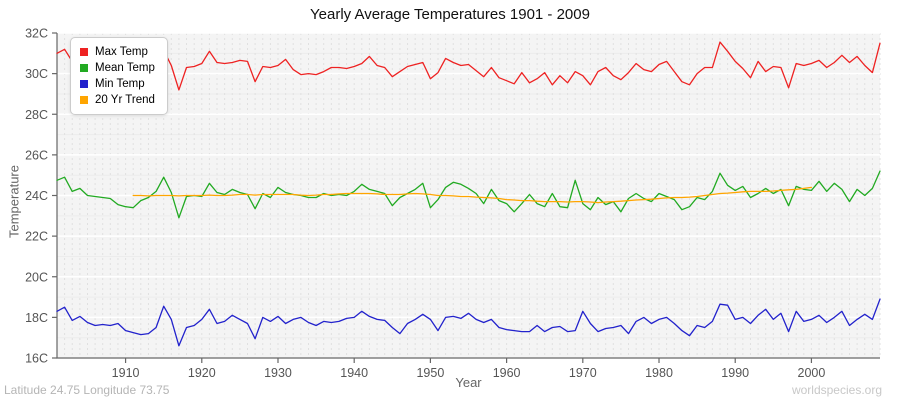  I want to click on y-axis-label: Temperature, so click(14, 201).